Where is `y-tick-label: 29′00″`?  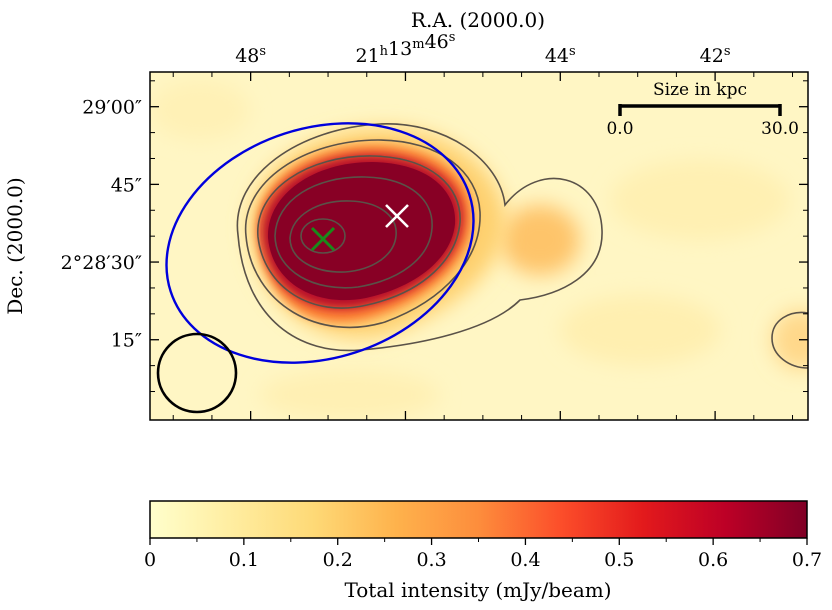 y-tick-label: 29′00″ is located at coordinates (112, 108).